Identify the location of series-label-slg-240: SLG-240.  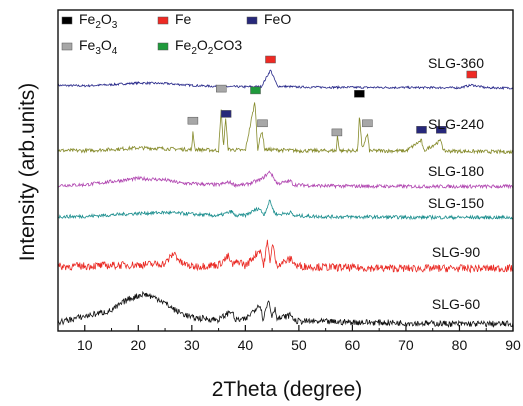
(456, 124).